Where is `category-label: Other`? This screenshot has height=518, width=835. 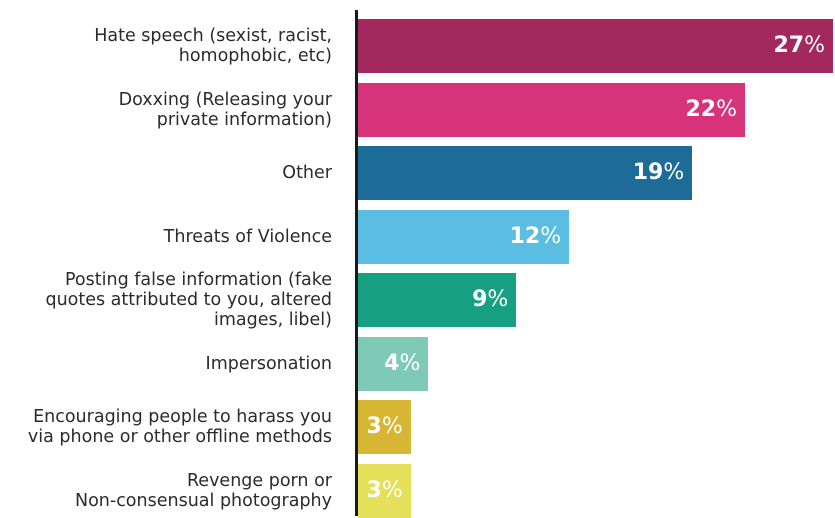 category-label: Other is located at coordinates (307, 173).